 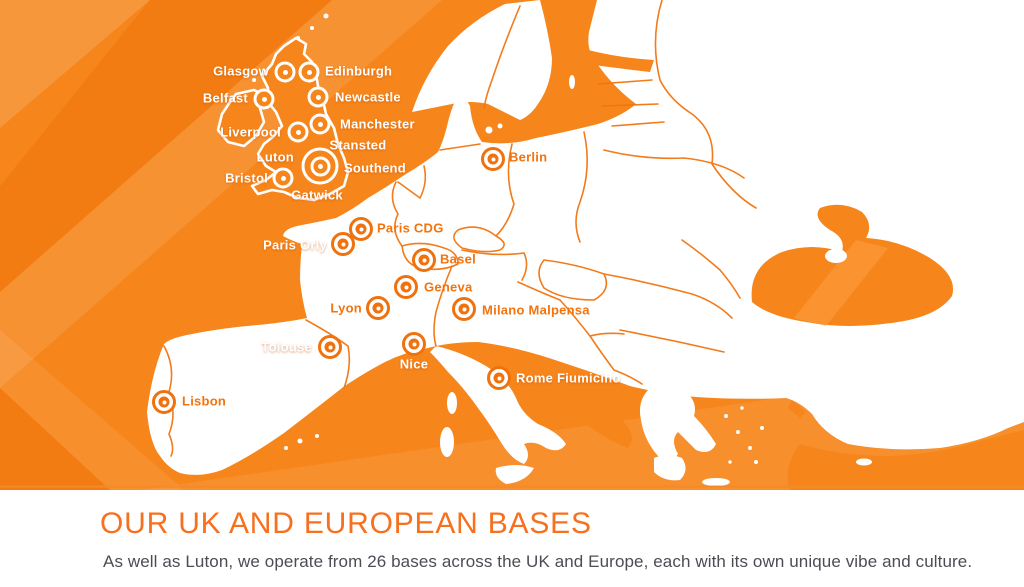 What do you see at coordinates (716, 482) in the screenshot?
I see `crete` at bounding box center [716, 482].